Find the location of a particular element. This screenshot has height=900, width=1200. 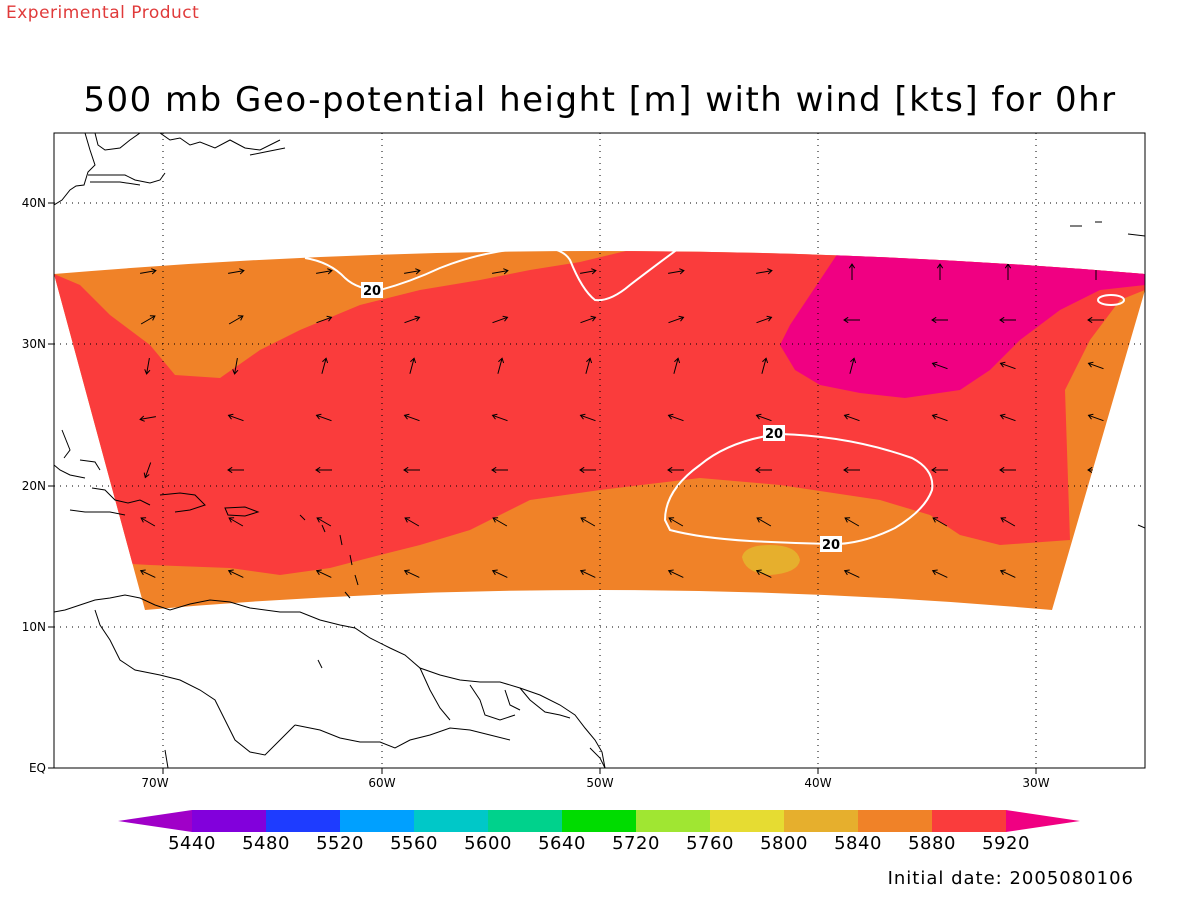

experimental-product-label: Experimental Product is located at coordinates (103, 13).